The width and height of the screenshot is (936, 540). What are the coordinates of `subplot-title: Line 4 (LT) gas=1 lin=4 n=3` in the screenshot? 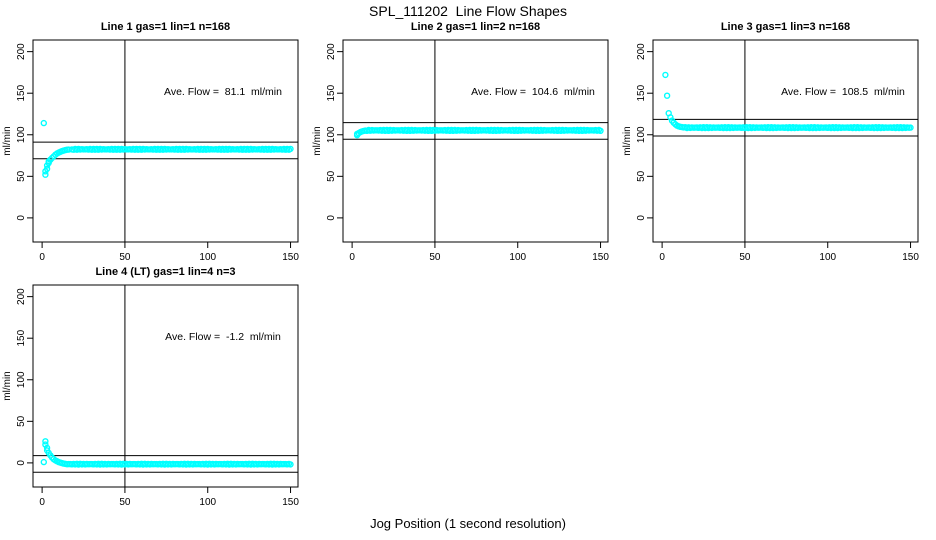 It's located at (165, 272).